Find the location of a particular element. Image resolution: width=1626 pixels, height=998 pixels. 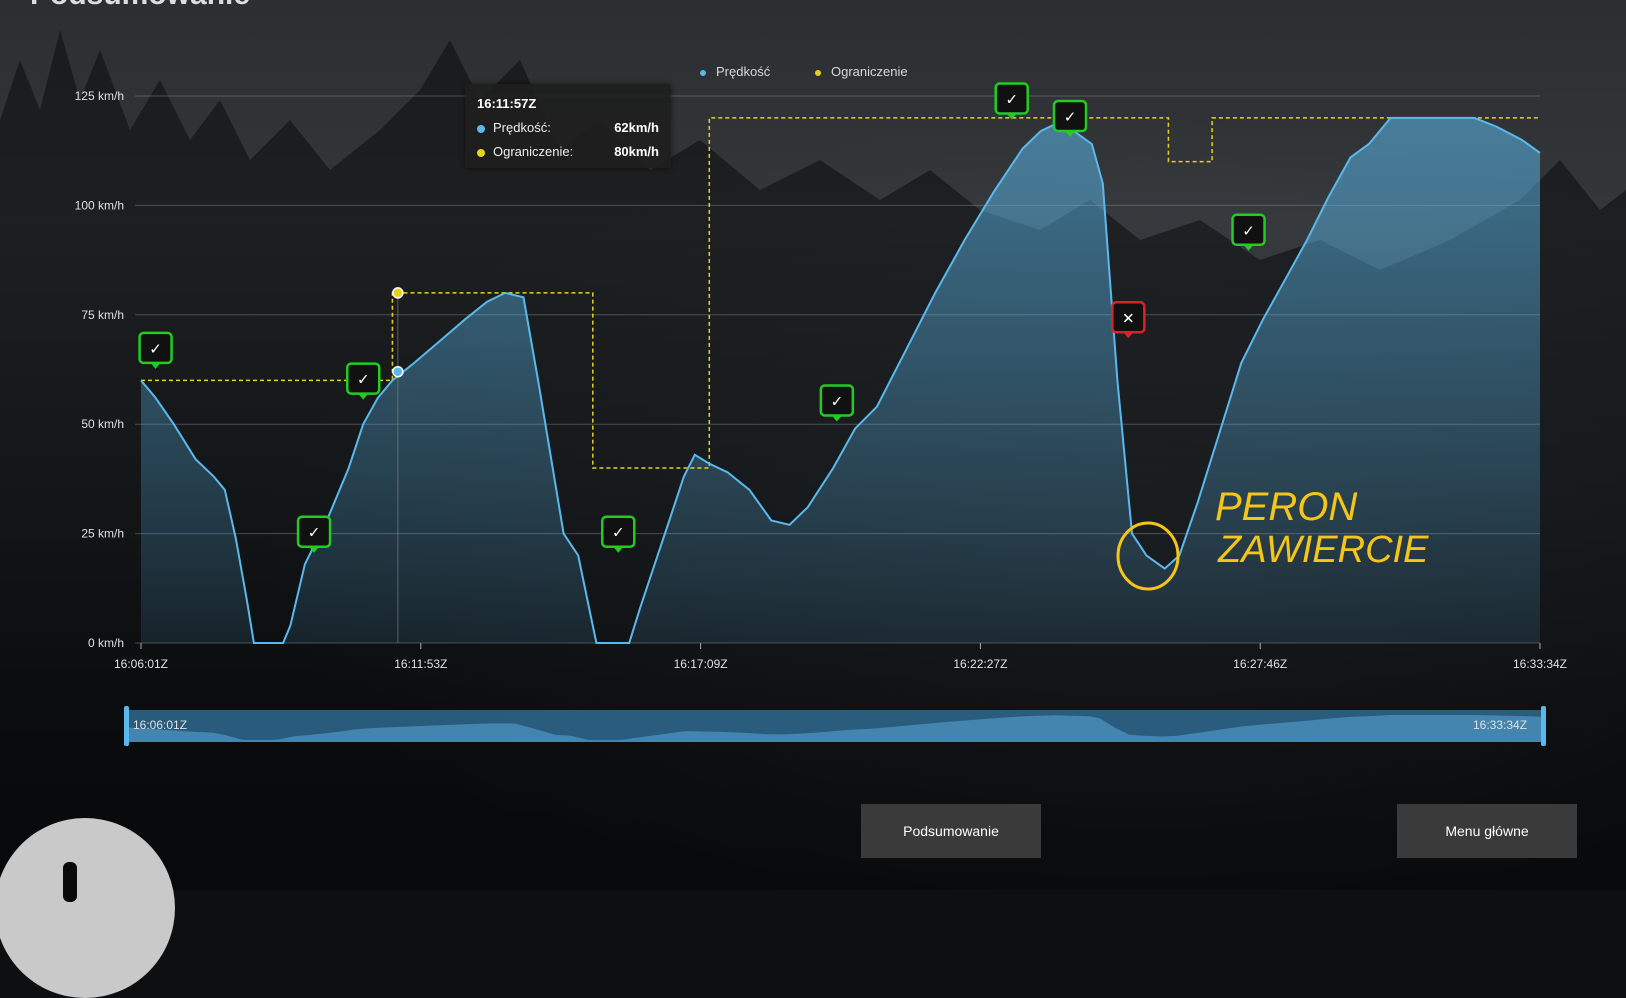

handwritten-annotation: PERON ZAWIERCIE is located at coordinates (1272, 538).